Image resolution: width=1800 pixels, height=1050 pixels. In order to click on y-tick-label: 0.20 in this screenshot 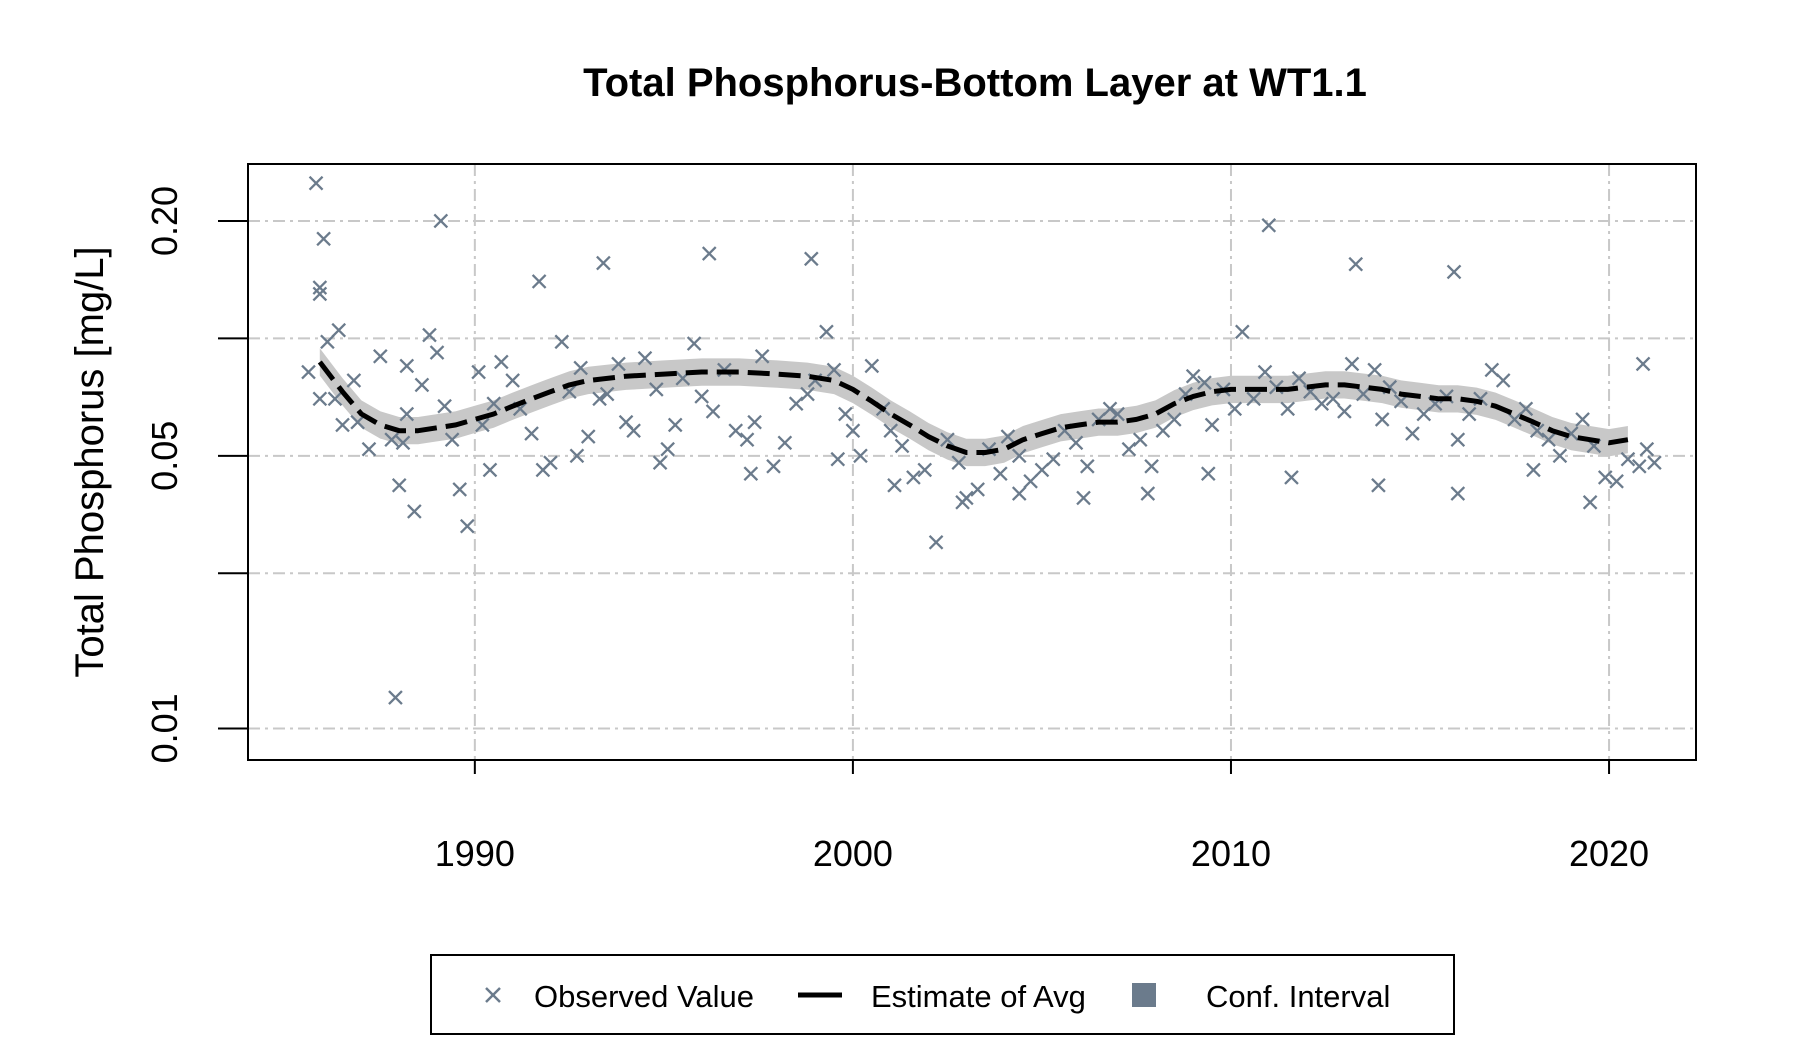, I will do `click(164, 221)`.